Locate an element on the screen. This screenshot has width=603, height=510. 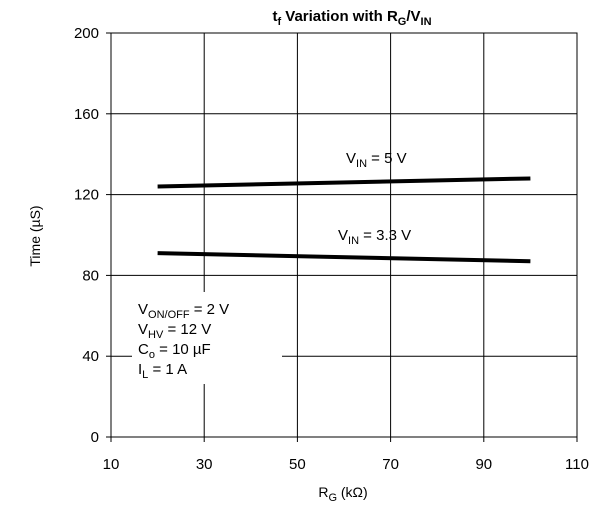
y-tick-label: 0 is located at coordinates (95, 437).